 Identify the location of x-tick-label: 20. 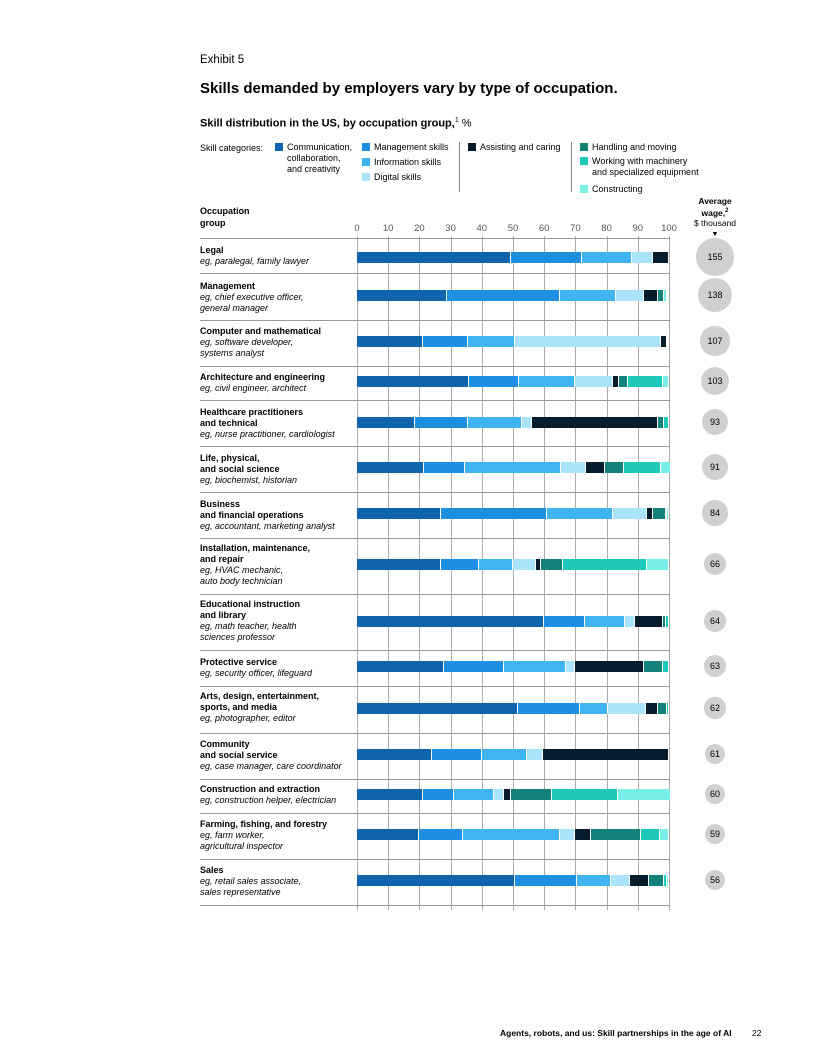
(419, 228).